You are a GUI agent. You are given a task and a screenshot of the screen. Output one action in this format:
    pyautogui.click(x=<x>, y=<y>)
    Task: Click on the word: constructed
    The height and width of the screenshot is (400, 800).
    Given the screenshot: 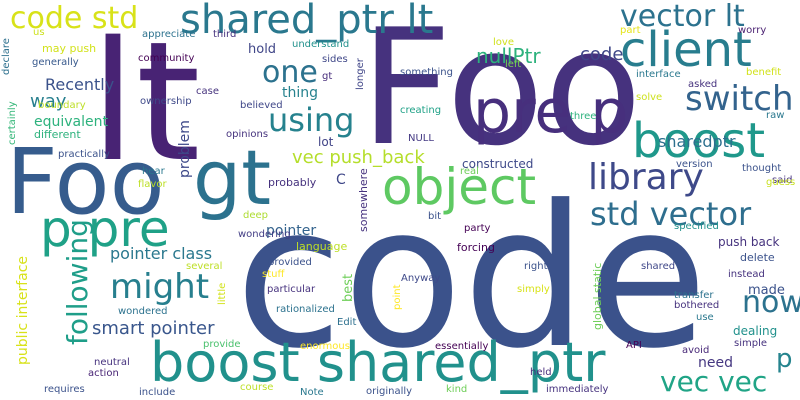 What is the action you would take?
    pyautogui.click(x=498, y=164)
    